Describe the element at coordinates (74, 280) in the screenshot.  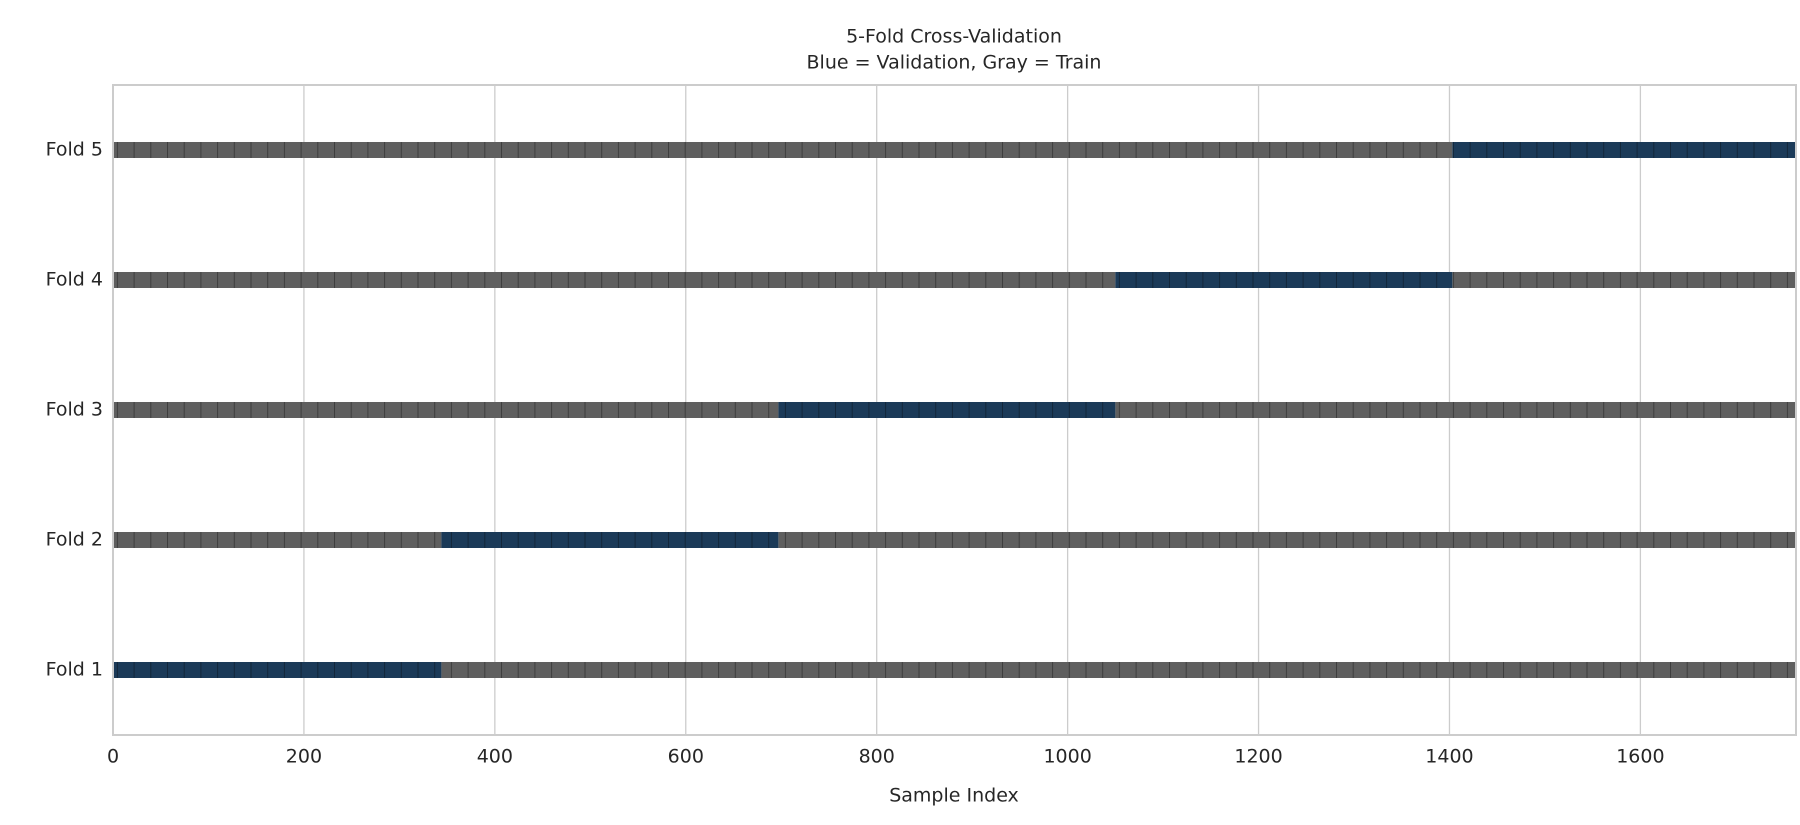
I see `y-tick-label: Fold 4` at that location.